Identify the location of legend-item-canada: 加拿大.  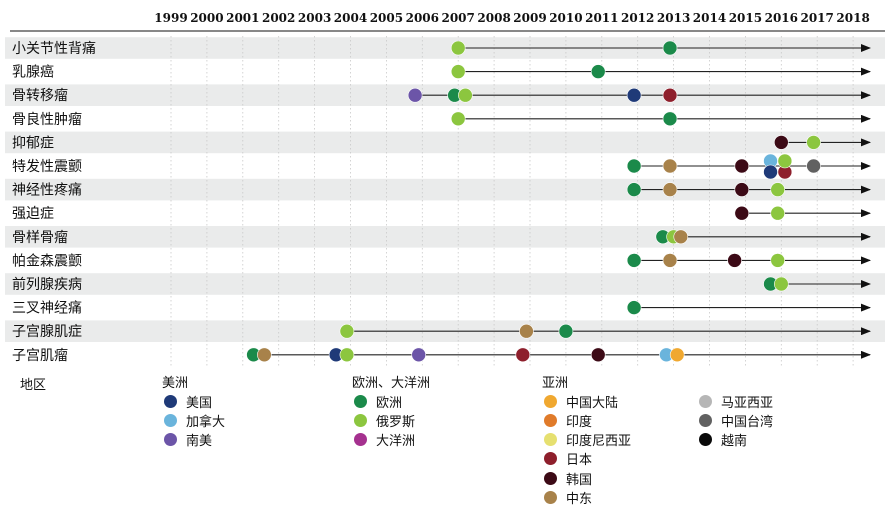
(194, 420).